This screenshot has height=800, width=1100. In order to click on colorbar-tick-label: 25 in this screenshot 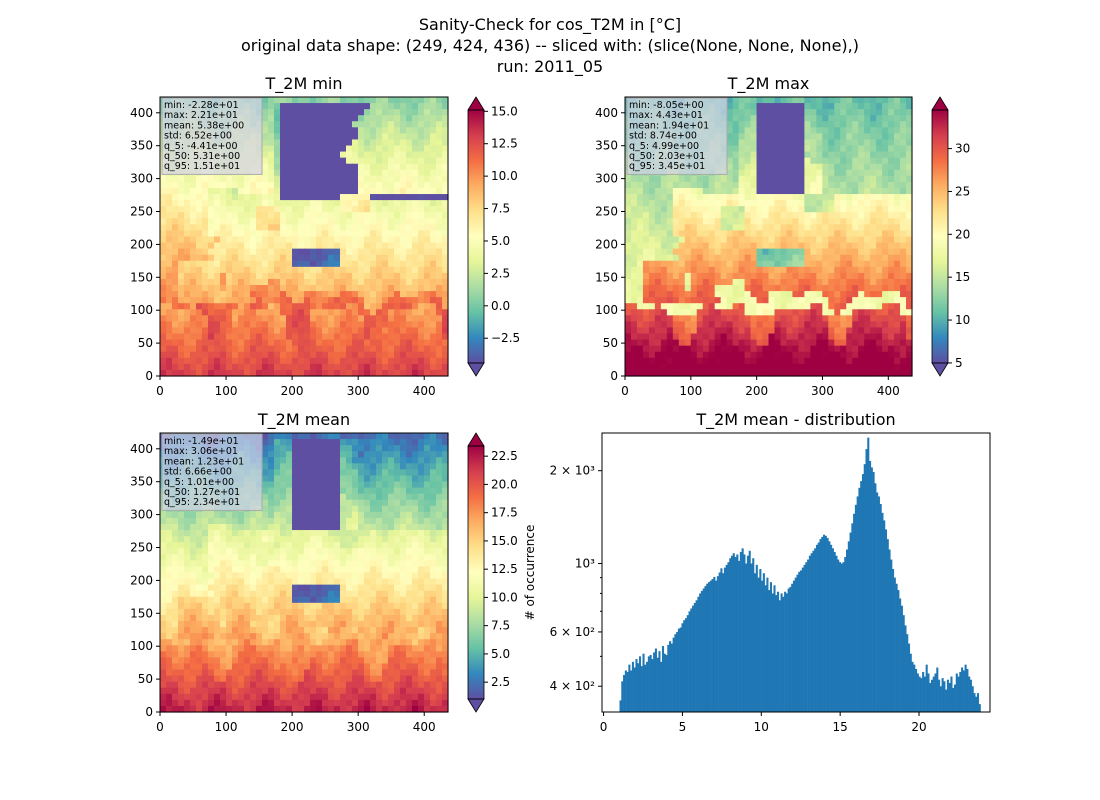, I will do `click(962, 191)`.